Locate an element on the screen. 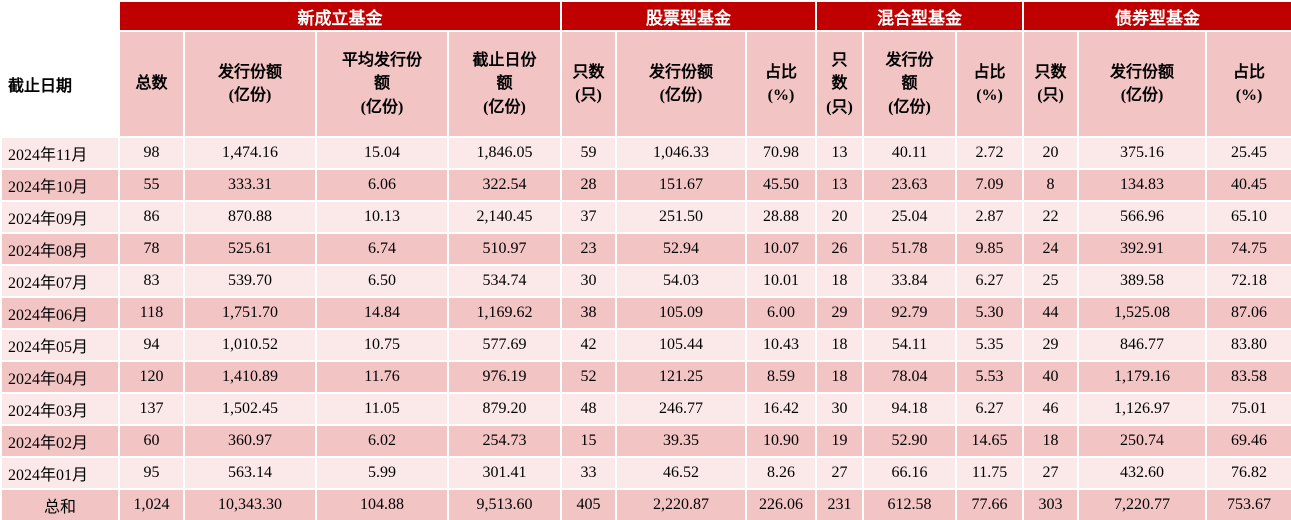  data-cell: 566.96 is located at coordinates (1142, 217).